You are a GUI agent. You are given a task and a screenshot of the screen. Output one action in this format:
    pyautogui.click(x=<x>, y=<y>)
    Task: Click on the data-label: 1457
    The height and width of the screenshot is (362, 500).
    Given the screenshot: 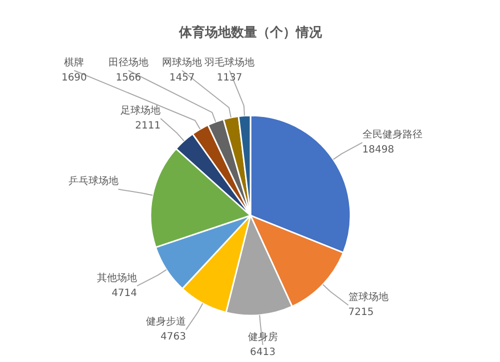 What is the action you would take?
    pyautogui.click(x=182, y=78)
    